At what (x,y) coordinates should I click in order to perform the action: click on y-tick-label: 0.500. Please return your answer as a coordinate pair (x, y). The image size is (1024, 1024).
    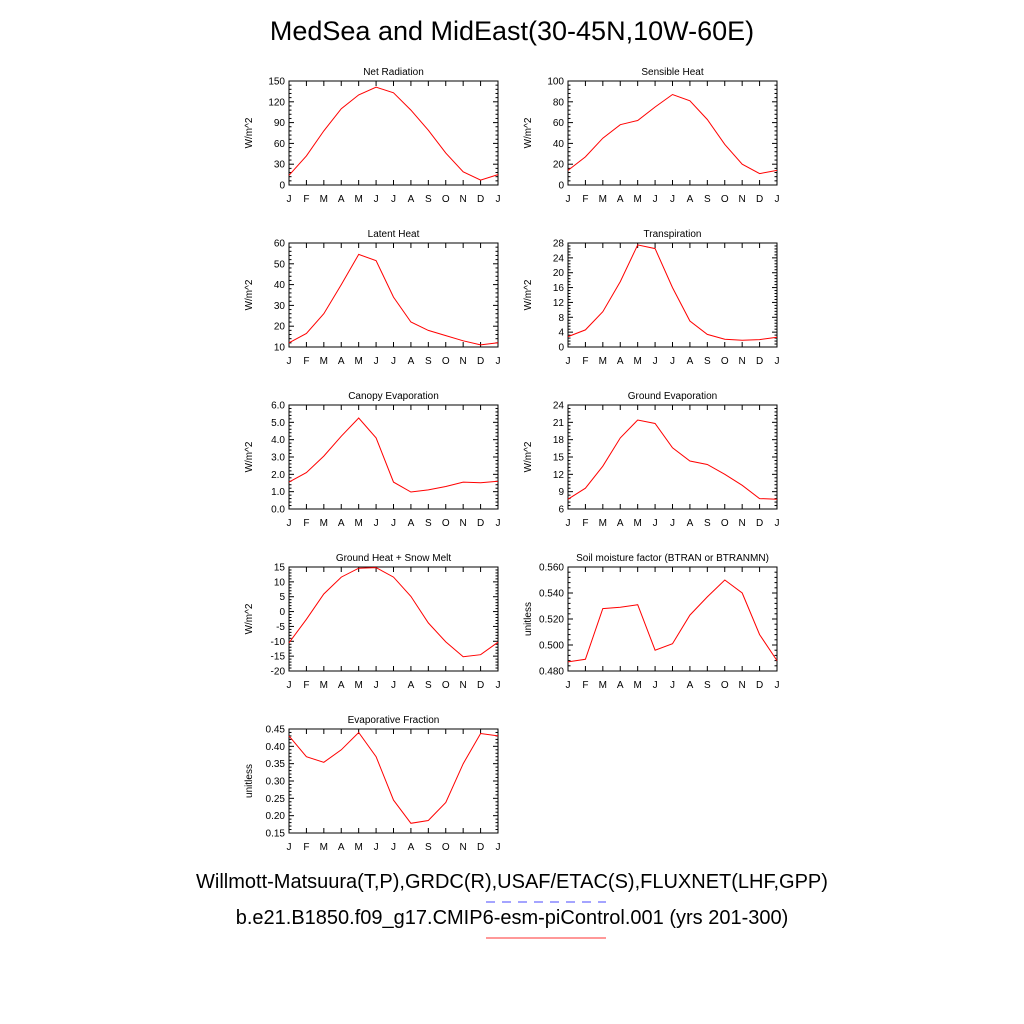
    Looking at the image, I should click on (551, 646).